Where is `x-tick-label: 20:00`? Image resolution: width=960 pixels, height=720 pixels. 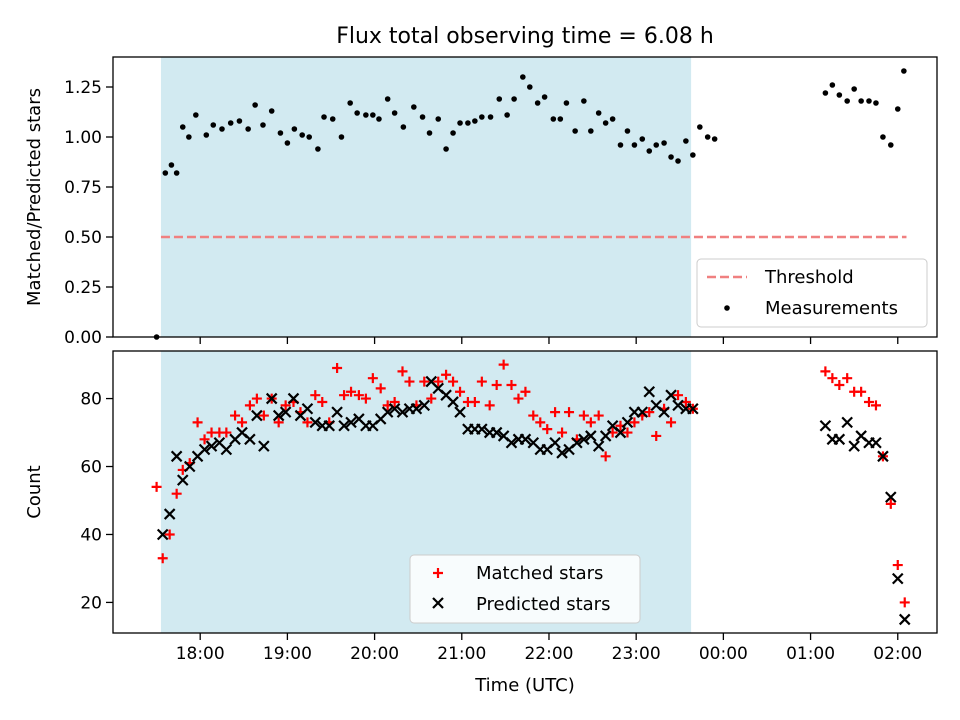 x-tick-label: 20:00 is located at coordinates (374, 654).